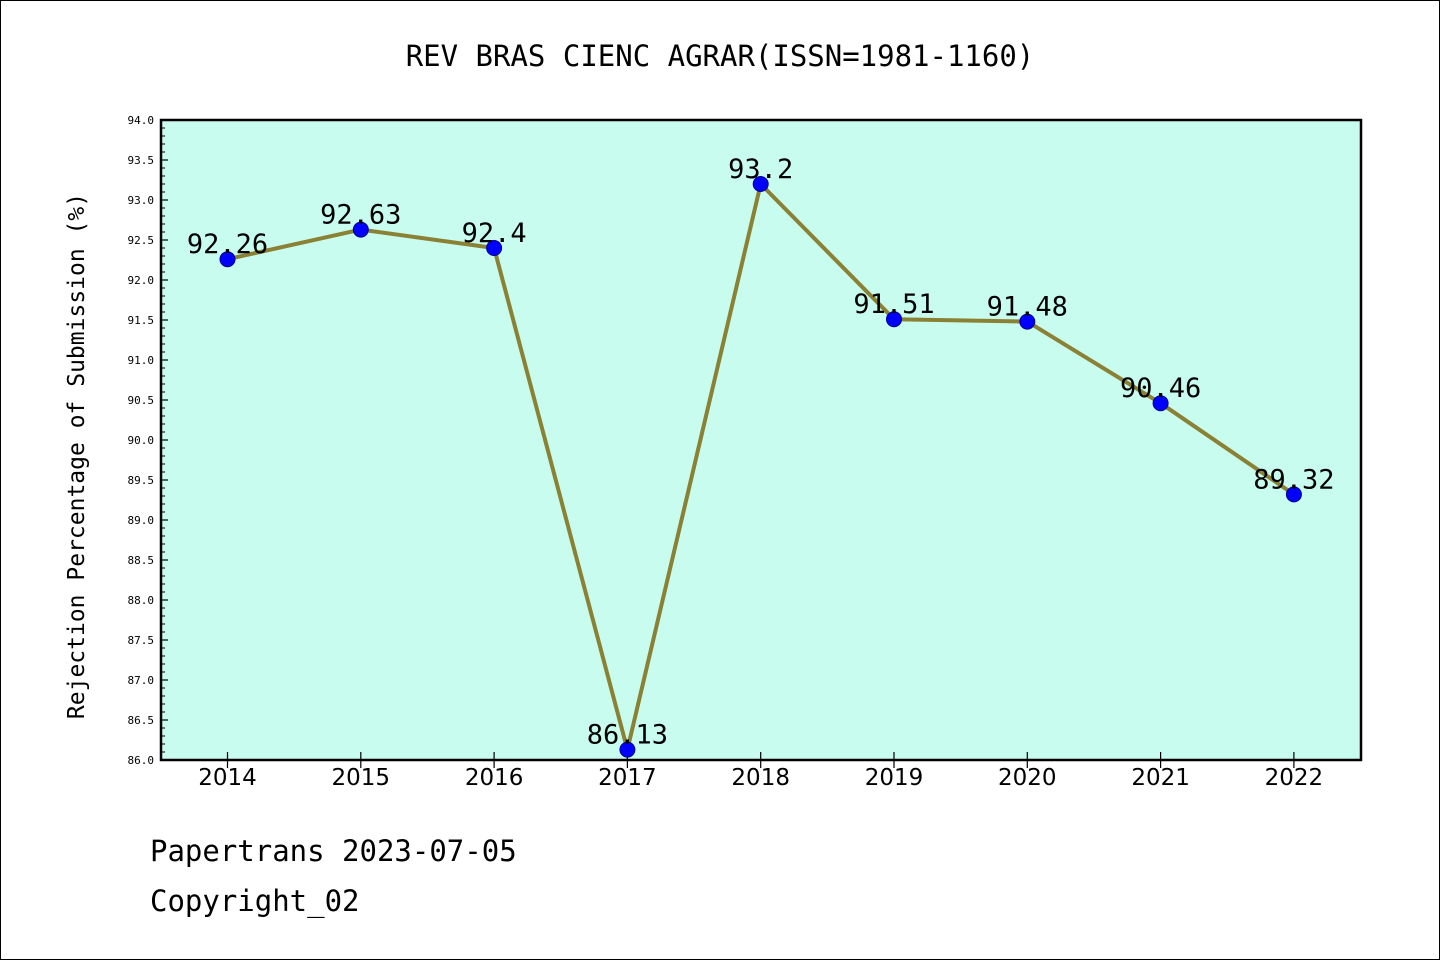 The width and height of the screenshot is (1440, 960). I want to click on data-label: 90.46, so click(1160, 388).